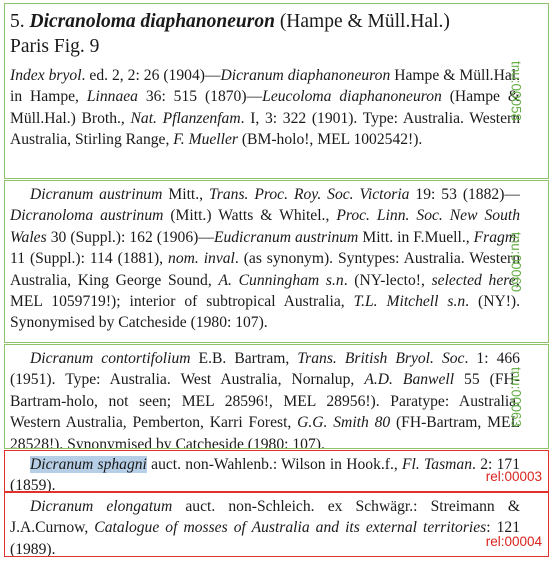 This screenshot has height=562, width=553. What do you see at coordinates (409, 380) in the screenshot?
I see `italic-run: A.D. Banwell` at bounding box center [409, 380].